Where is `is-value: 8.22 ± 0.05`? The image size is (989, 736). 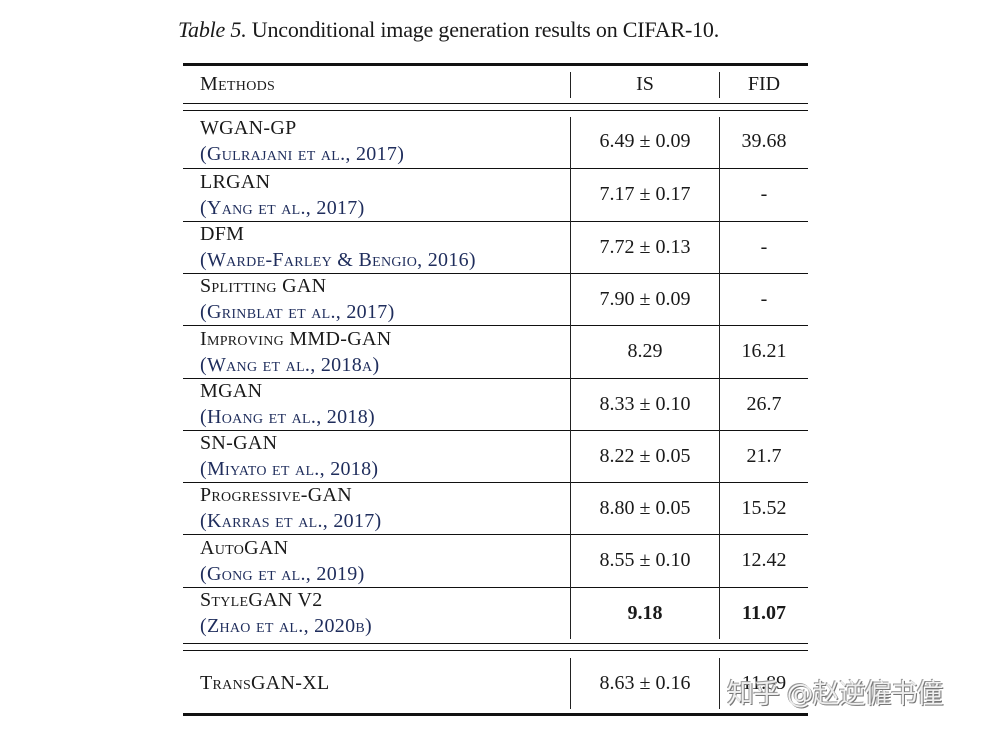 is-value: 8.22 ± 0.05 is located at coordinates (645, 455).